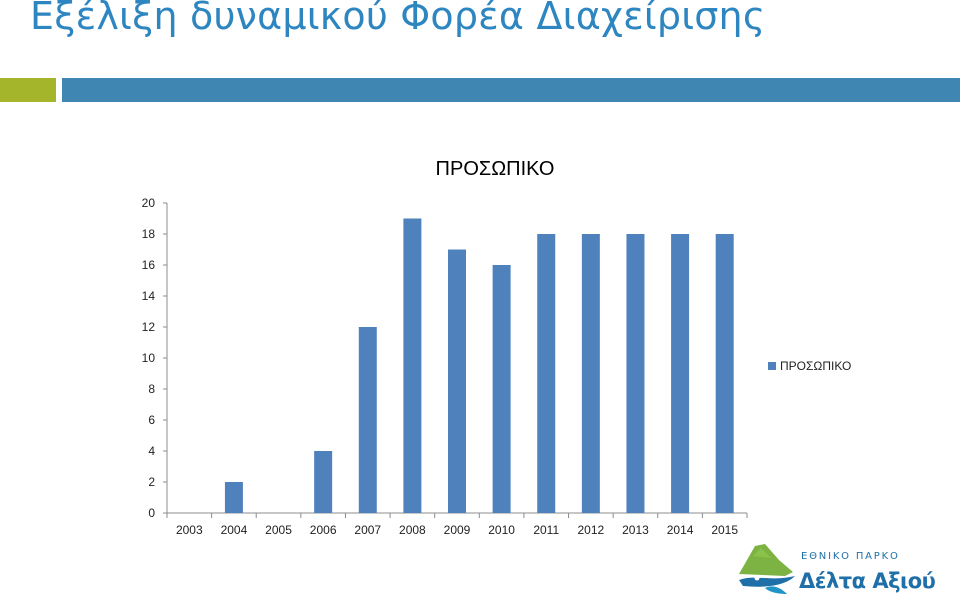 This screenshot has width=960, height=601. I want to click on header-band-green, so click(28, 90).